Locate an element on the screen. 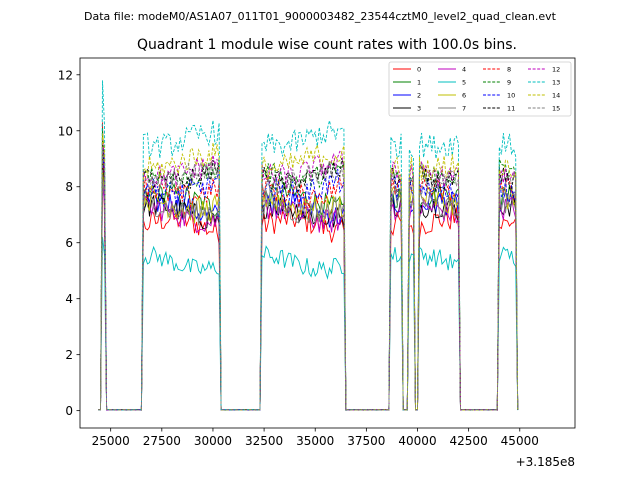 The height and width of the screenshot is (480, 640). x-tick-label: 40000 is located at coordinates (417, 441).